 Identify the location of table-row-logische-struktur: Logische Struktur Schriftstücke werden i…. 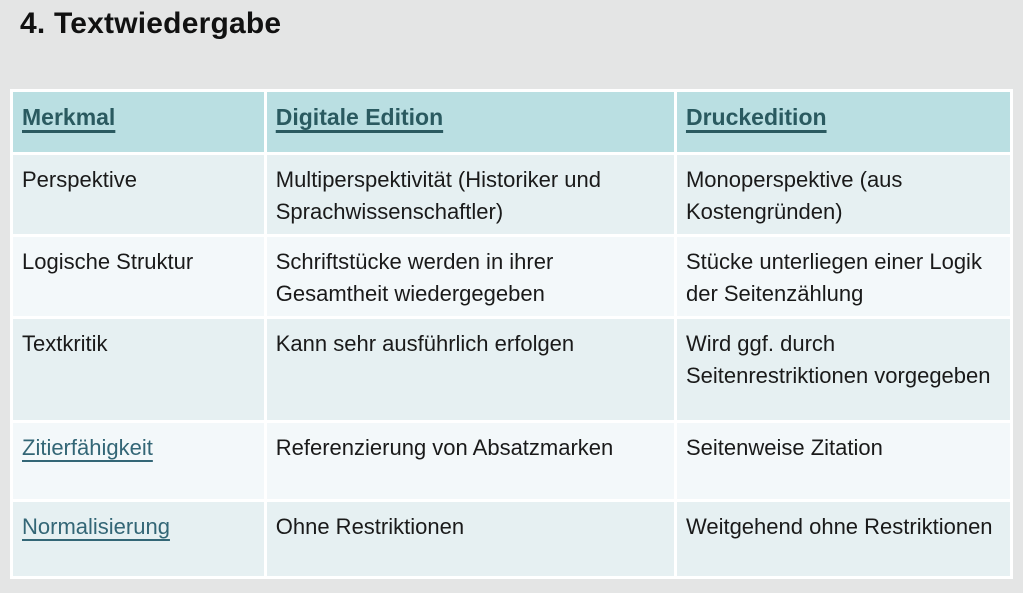
(511, 276).